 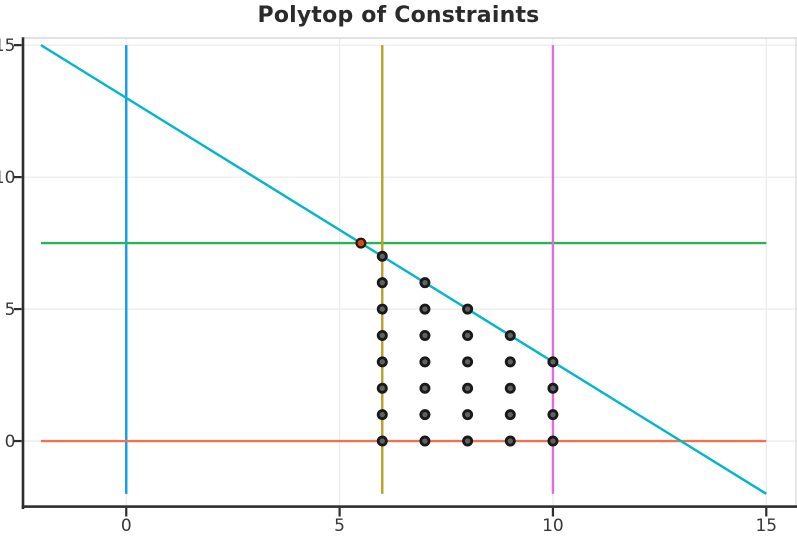 I want to click on y-tick-label: 15, so click(x=8, y=46).